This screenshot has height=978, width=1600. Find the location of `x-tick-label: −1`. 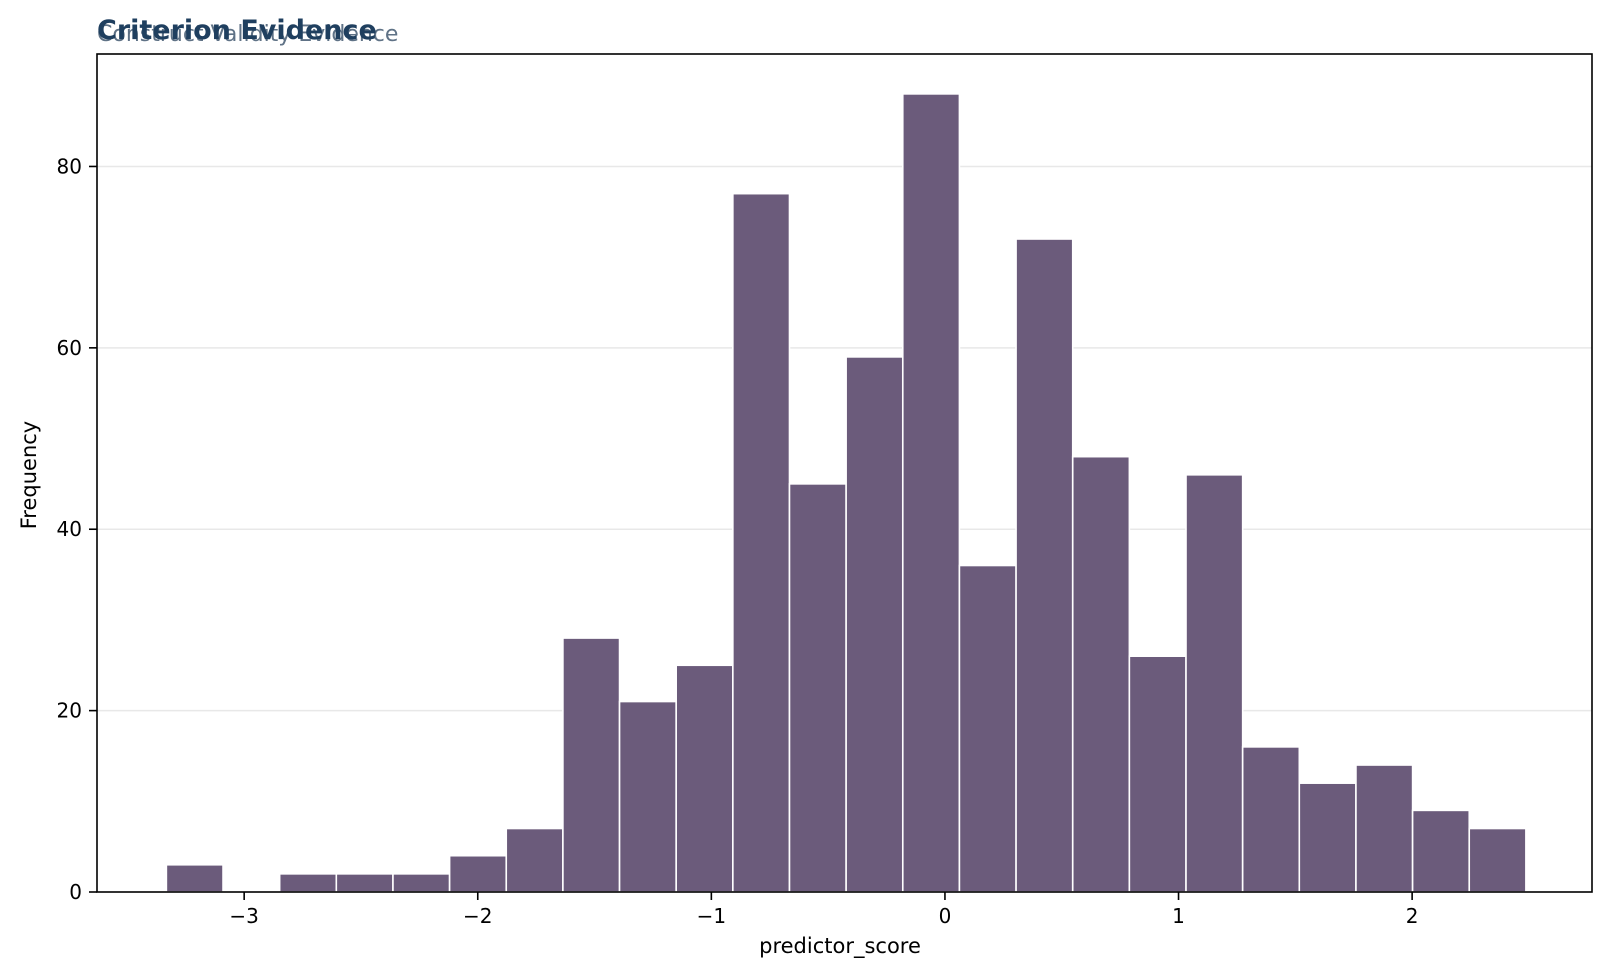

x-tick-label: −1 is located at coordinates (711, 916).